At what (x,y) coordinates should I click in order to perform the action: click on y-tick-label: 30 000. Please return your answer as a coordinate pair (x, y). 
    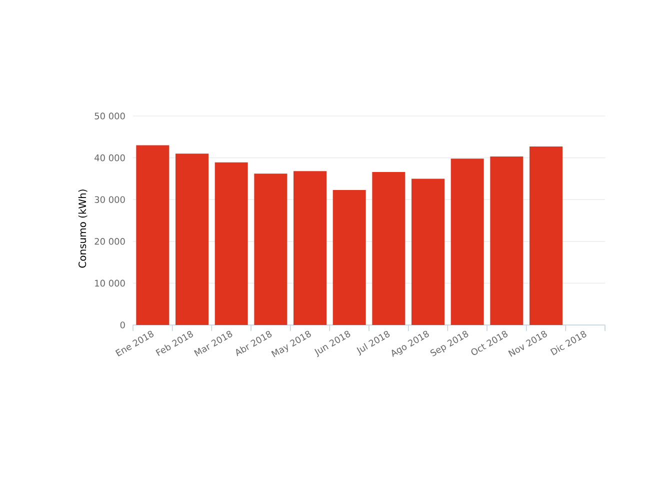
    Looking at the image, I should click on (109, 199).